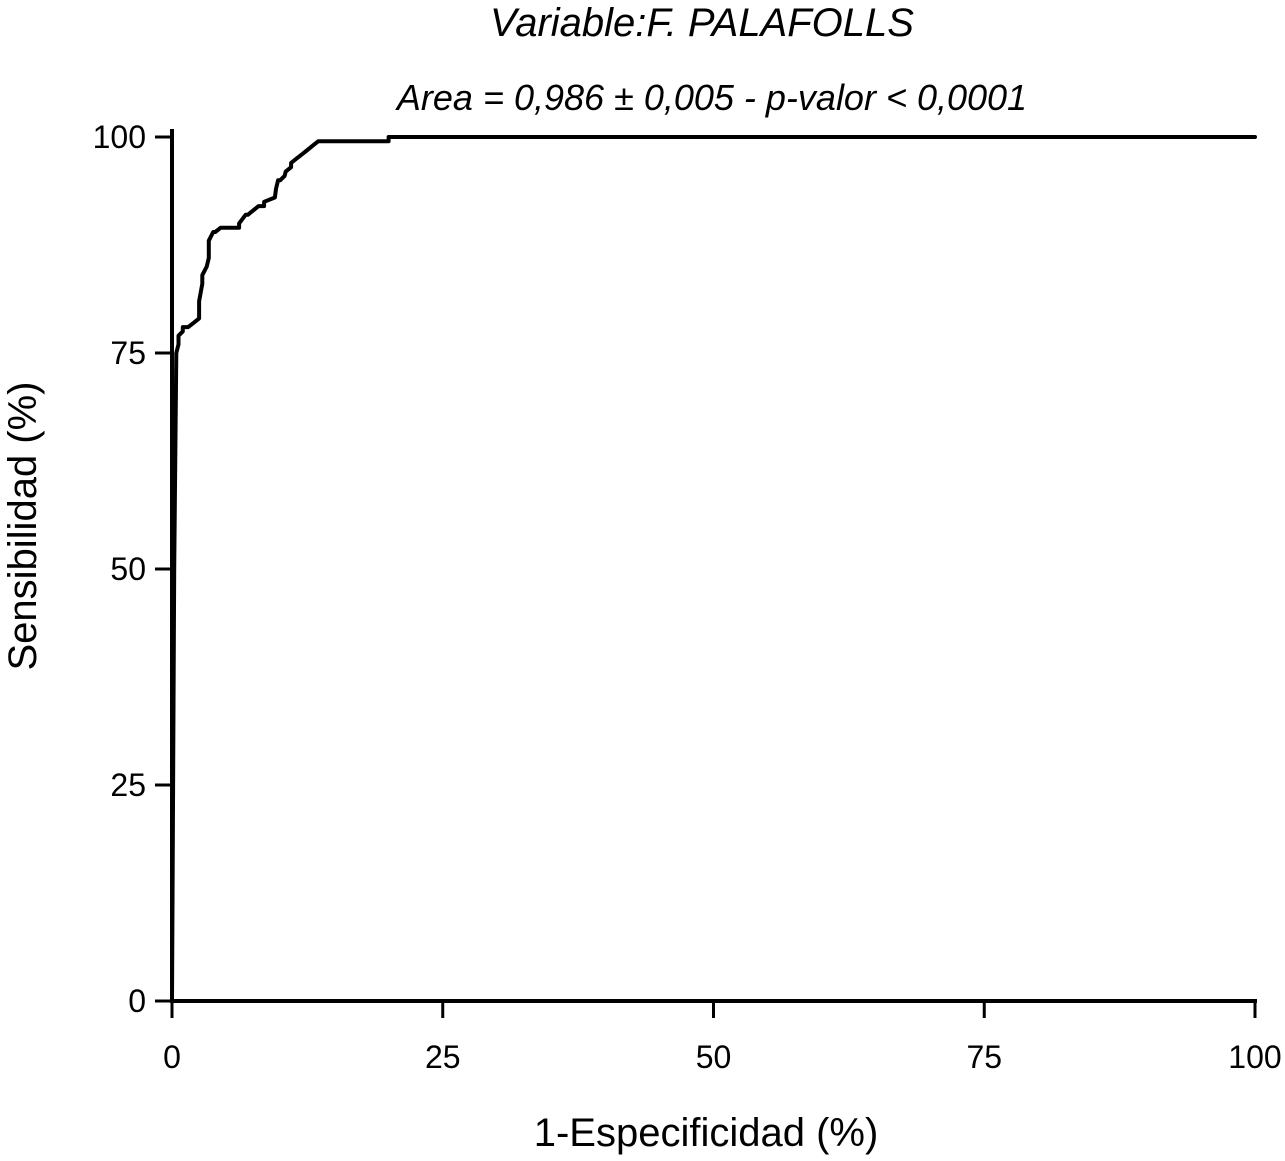 Image resolution: width=1285 pixels, height=1161 pixels. Describe the element at coordinates (702, 23) in the screenshot. I see `chart-title: Variable:F. PALAFOLLS` at that location.